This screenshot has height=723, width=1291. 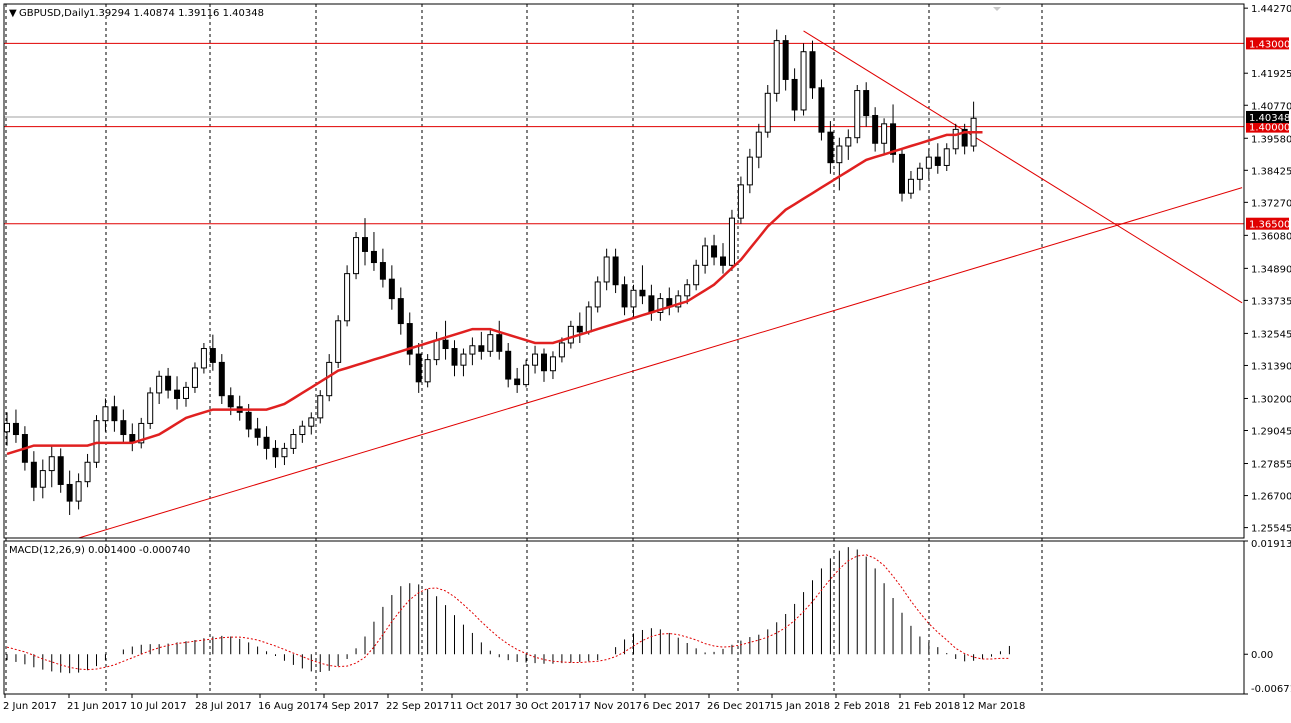 I want to click on x-tick-label-0: 2 Jun 2017, so click(x=30, y=706).